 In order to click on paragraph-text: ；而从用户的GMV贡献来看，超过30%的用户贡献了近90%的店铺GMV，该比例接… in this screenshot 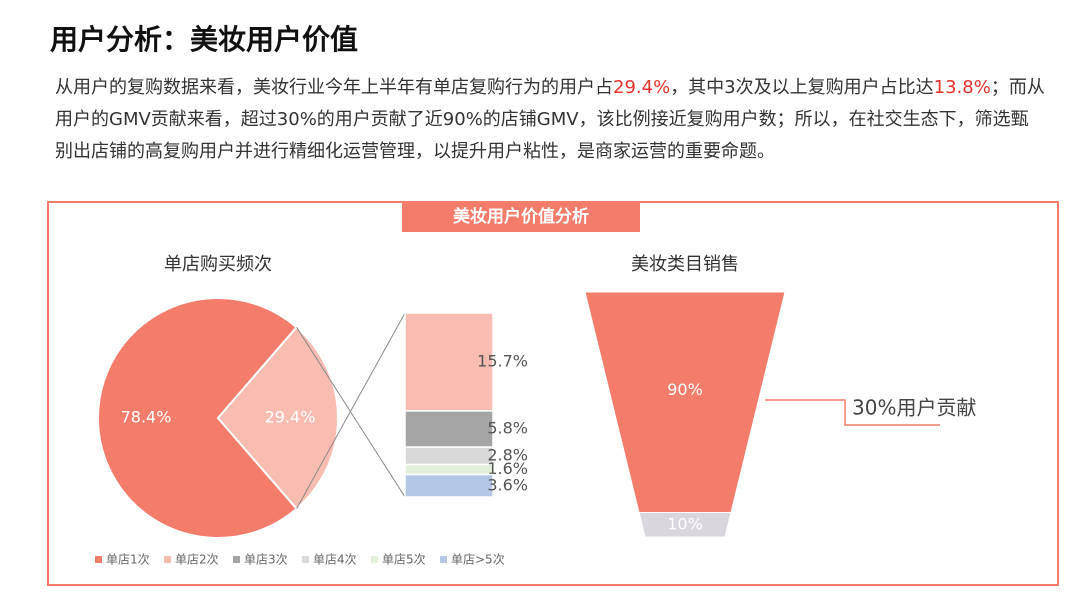, I will do `click(550, 119)`.